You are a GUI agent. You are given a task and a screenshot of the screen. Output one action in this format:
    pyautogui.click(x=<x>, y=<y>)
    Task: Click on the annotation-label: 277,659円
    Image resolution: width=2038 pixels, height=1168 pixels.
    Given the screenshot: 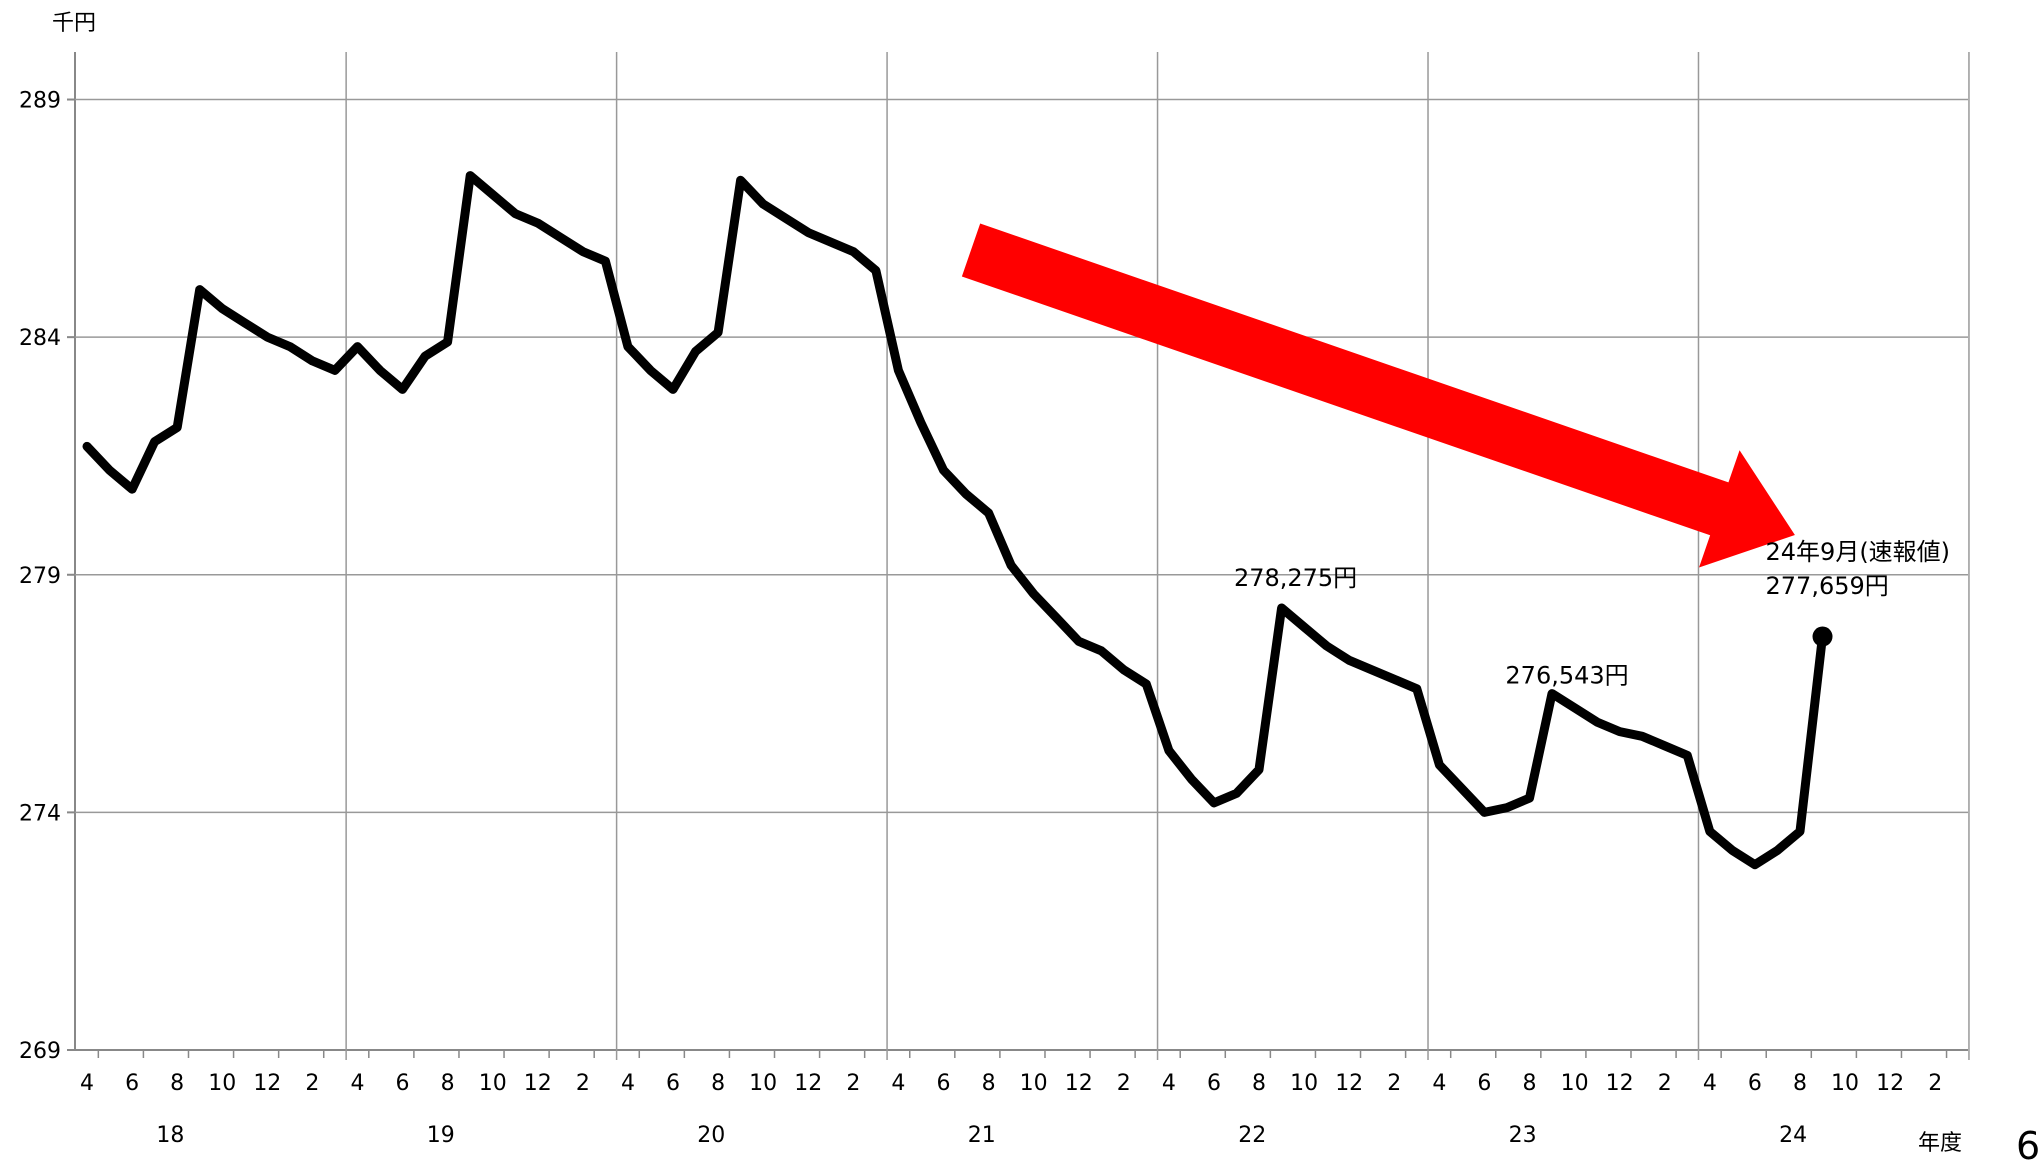 What is the action you would take?
    pyautogui.click(x=1827, y=586)
    